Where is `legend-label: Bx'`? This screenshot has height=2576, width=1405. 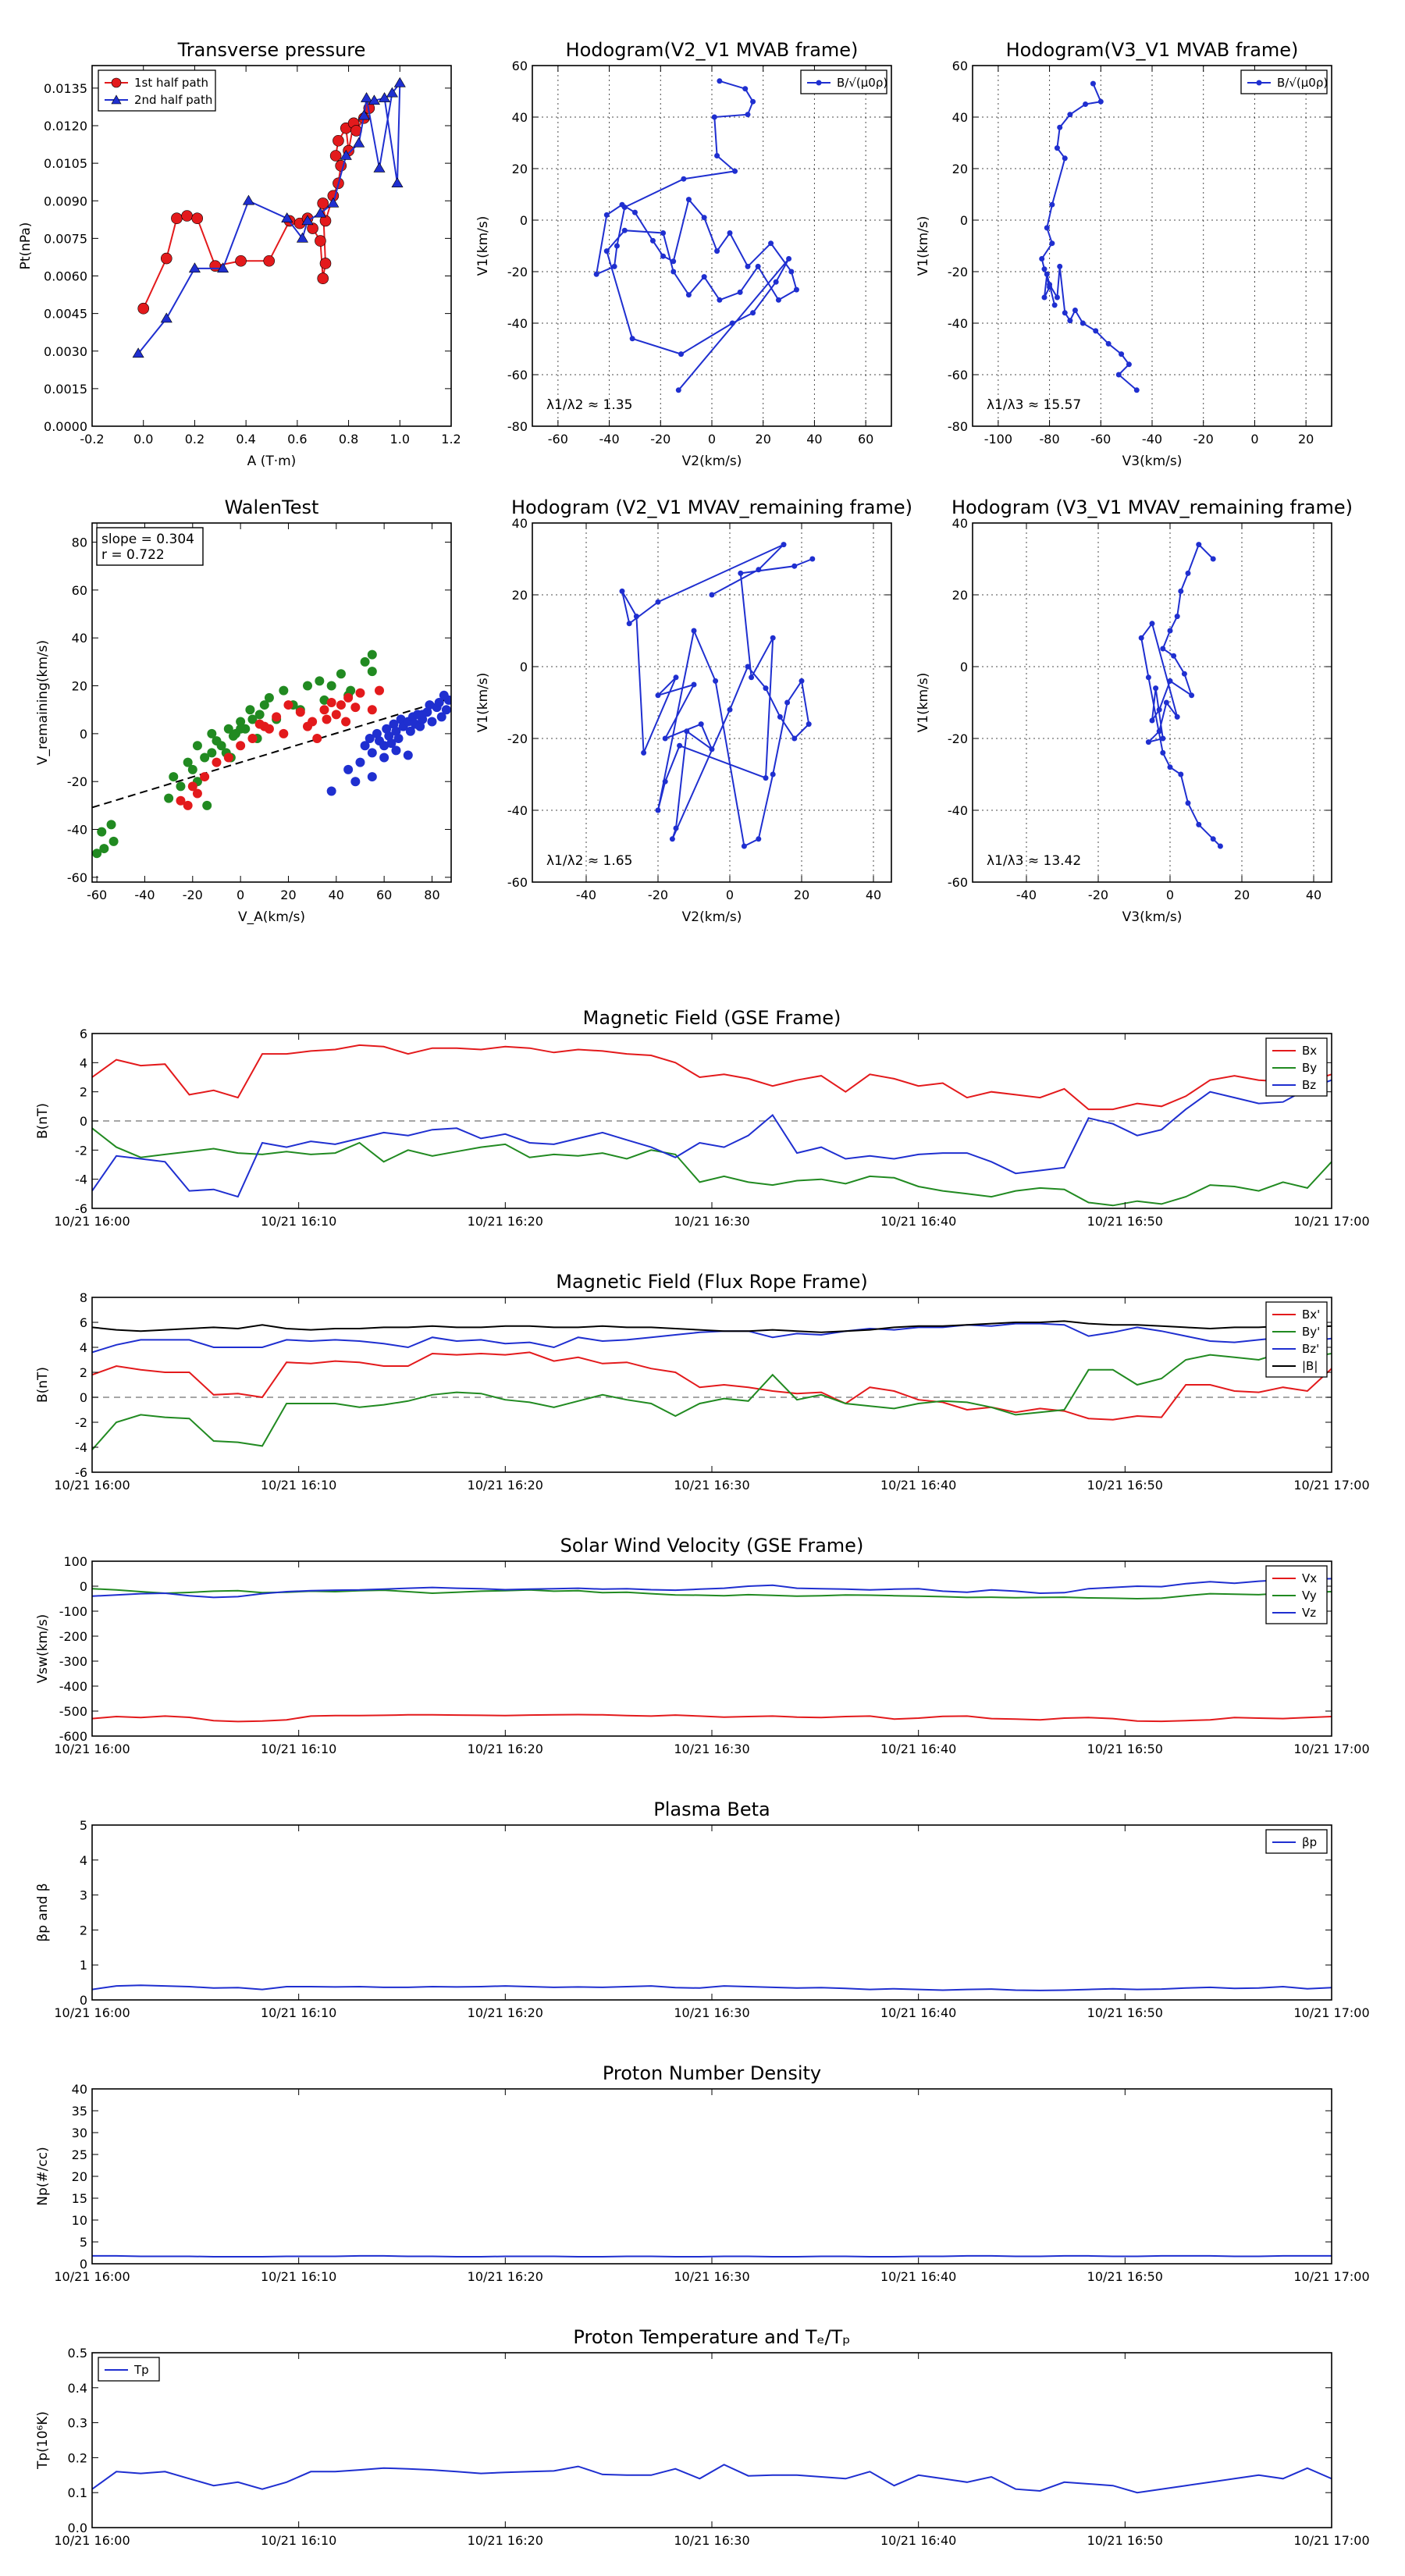
legend-label: Bx' is located at coordinates (1311, 1315).